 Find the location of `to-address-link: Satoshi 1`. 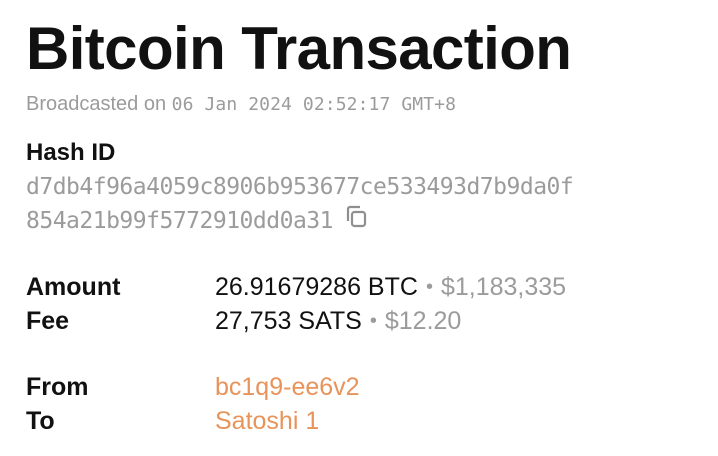

to-address-link: Satoshi 1 is located at coordinates (267, 421).